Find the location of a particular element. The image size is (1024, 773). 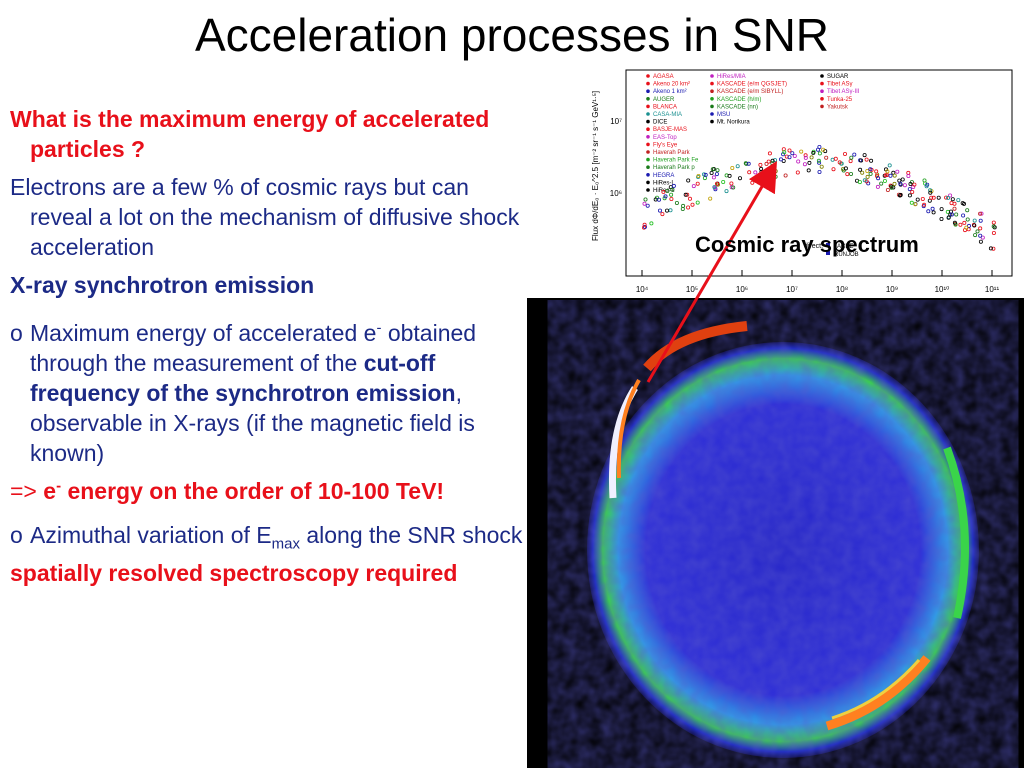

legend-entry: Fly's Eye is located at coordinates (665, 145).